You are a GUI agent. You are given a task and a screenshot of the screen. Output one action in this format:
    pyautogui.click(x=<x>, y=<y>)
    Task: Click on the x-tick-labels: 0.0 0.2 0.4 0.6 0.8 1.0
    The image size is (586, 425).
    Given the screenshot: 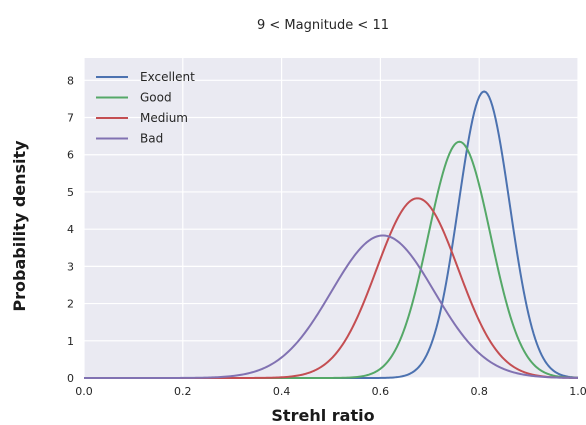 What is the action you would take?
    pyautogui.click(x=330, y=391)
    